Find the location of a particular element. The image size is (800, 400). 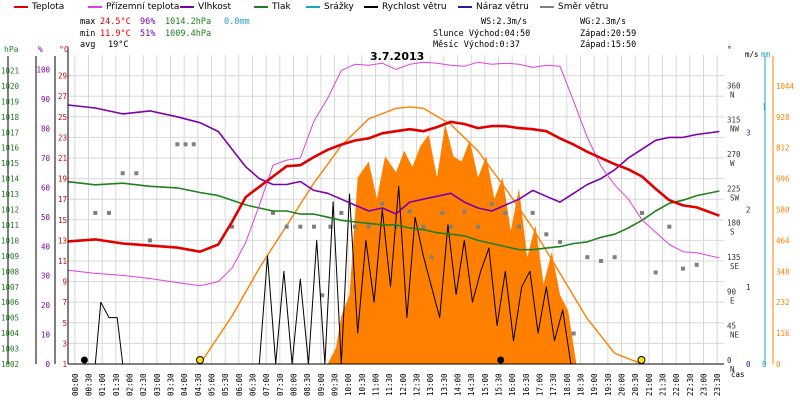

wind-direction-compass-label: W is located at coordinates (732, 163).